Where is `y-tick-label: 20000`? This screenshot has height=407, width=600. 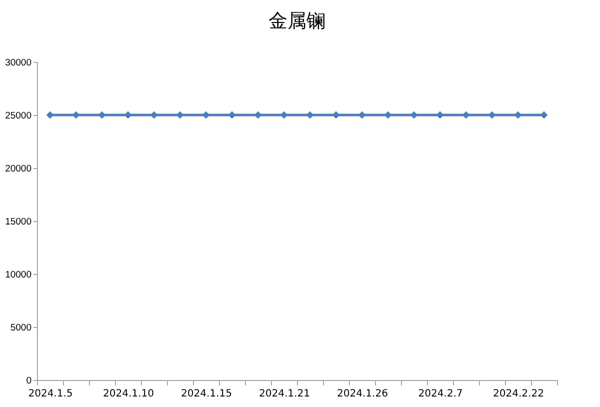
y-tick-label: 20000 is located at coordinates (18, 169).